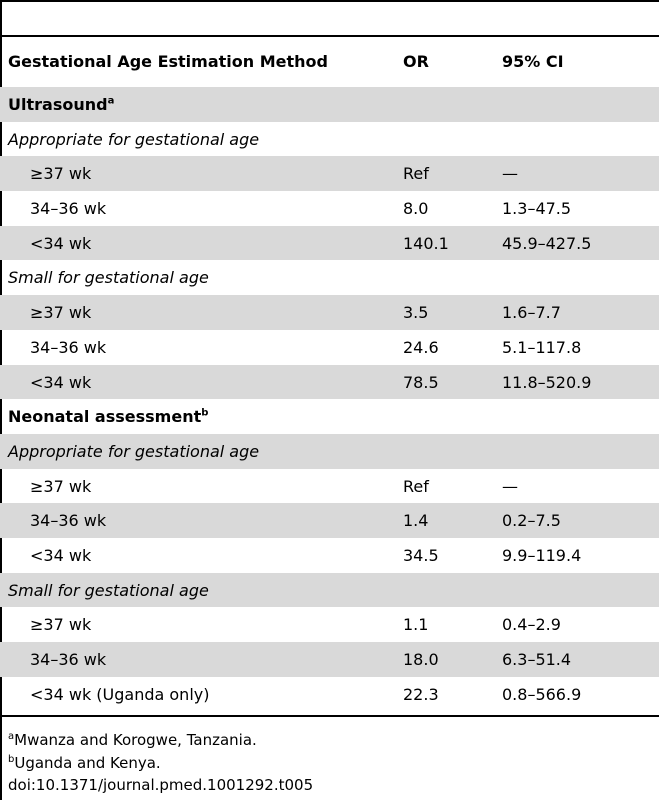 This screenshot has width=659, height=800. I want to click on row-label-text: Neonatal assessment, so click(105, 417).